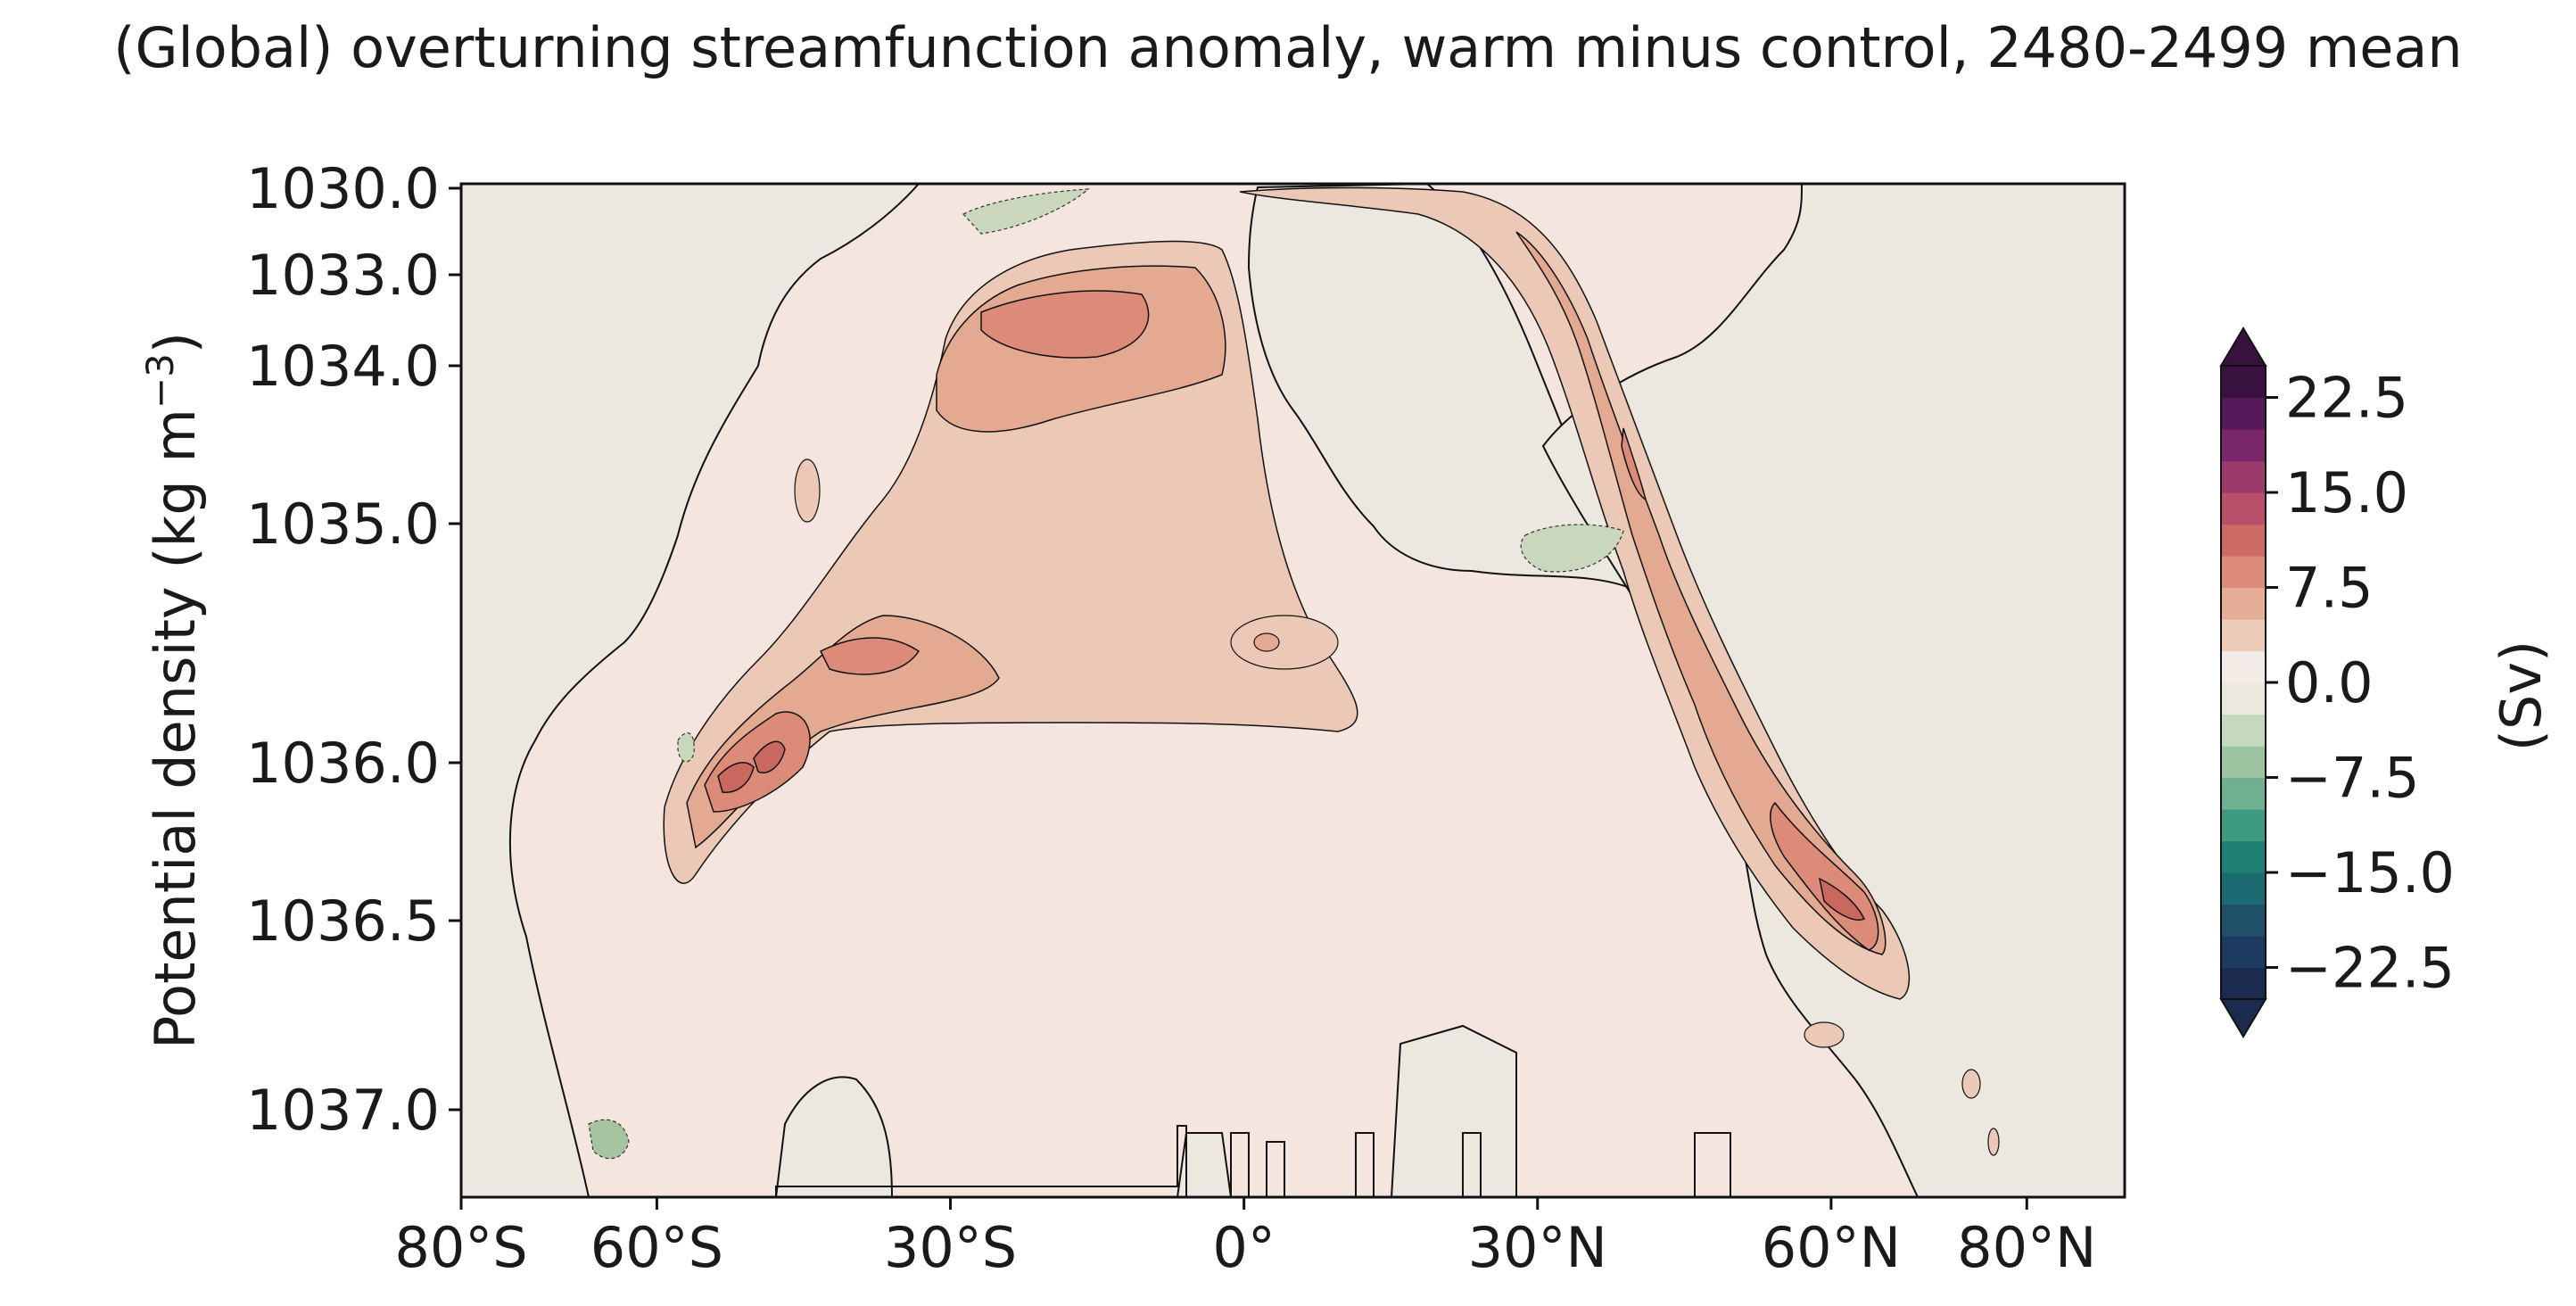  Describe the element at coordinates (1244, 1248) in the screenshot. I see `x-tick-label: 0°` at that location.